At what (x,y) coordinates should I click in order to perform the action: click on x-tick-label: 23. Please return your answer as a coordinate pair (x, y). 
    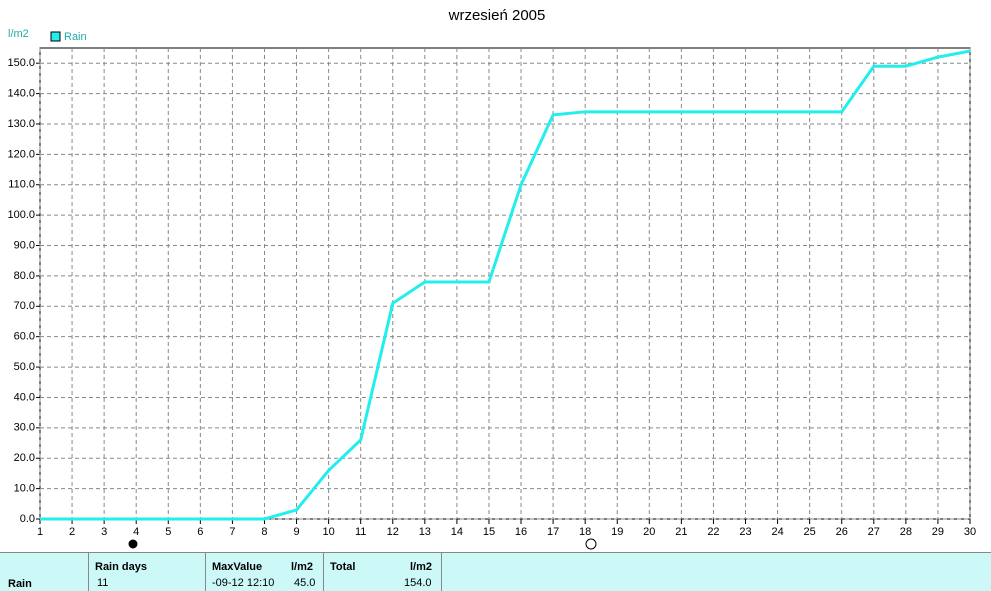
    Looking at the image, I should click on (745, 532).